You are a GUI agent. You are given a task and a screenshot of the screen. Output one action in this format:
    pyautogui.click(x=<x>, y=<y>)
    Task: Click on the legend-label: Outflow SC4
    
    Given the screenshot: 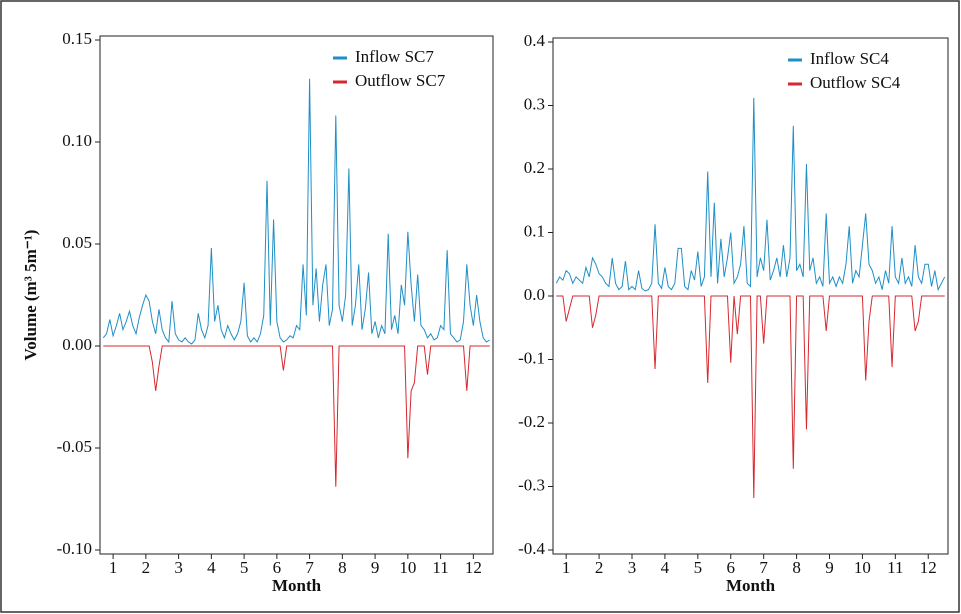 What is the action you would take?
    pyautogui.click(x=855, y=82)
    